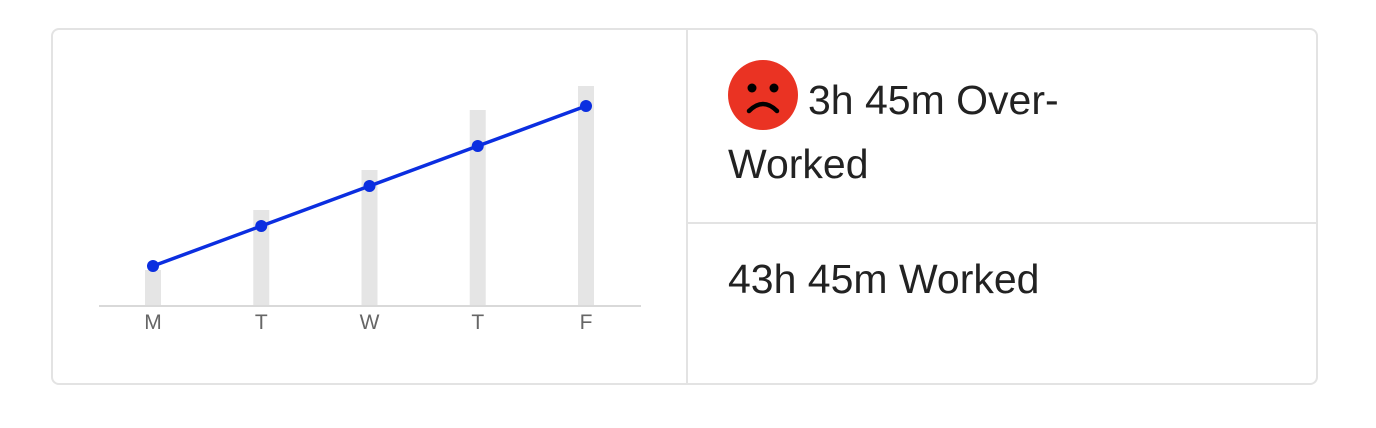 This screenshot has height=428, width=1376. I want to click on x-tick-label: M, so click(153, 322).